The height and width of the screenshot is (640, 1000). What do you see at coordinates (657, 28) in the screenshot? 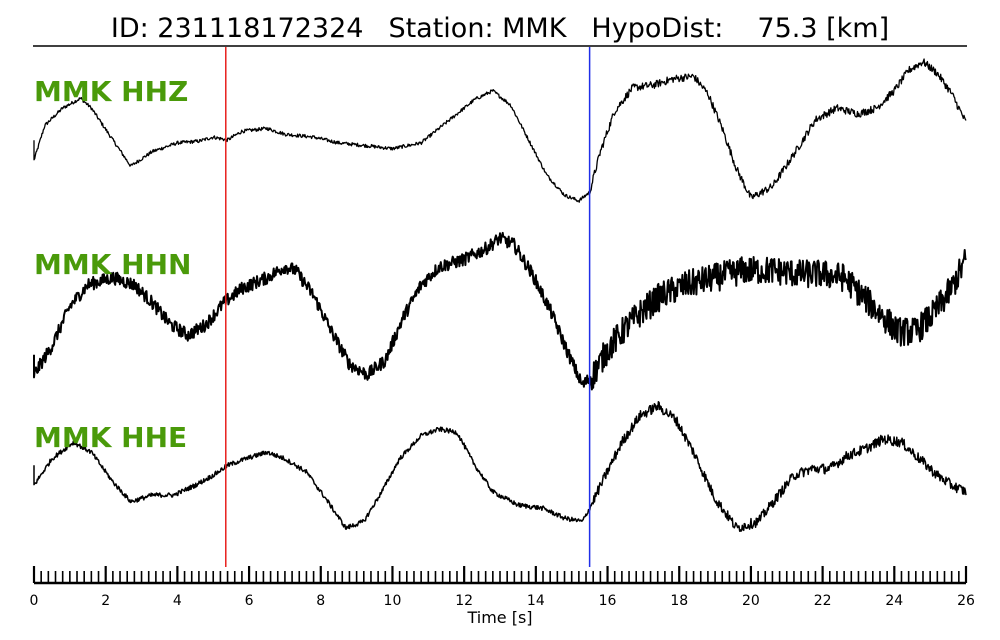
I see `title-hypodist-label: HypoDist:` at bounding box center [657, 28].